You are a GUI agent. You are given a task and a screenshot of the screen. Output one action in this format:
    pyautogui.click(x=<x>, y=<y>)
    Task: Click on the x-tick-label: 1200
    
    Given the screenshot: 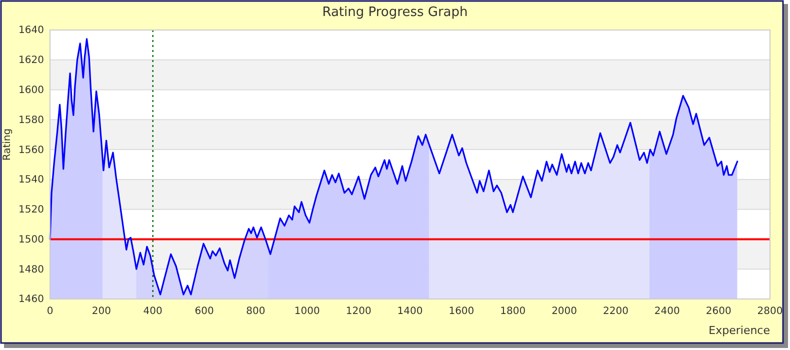 What is the action you would take?
    pyautogui.click(x=359, y=312)
    